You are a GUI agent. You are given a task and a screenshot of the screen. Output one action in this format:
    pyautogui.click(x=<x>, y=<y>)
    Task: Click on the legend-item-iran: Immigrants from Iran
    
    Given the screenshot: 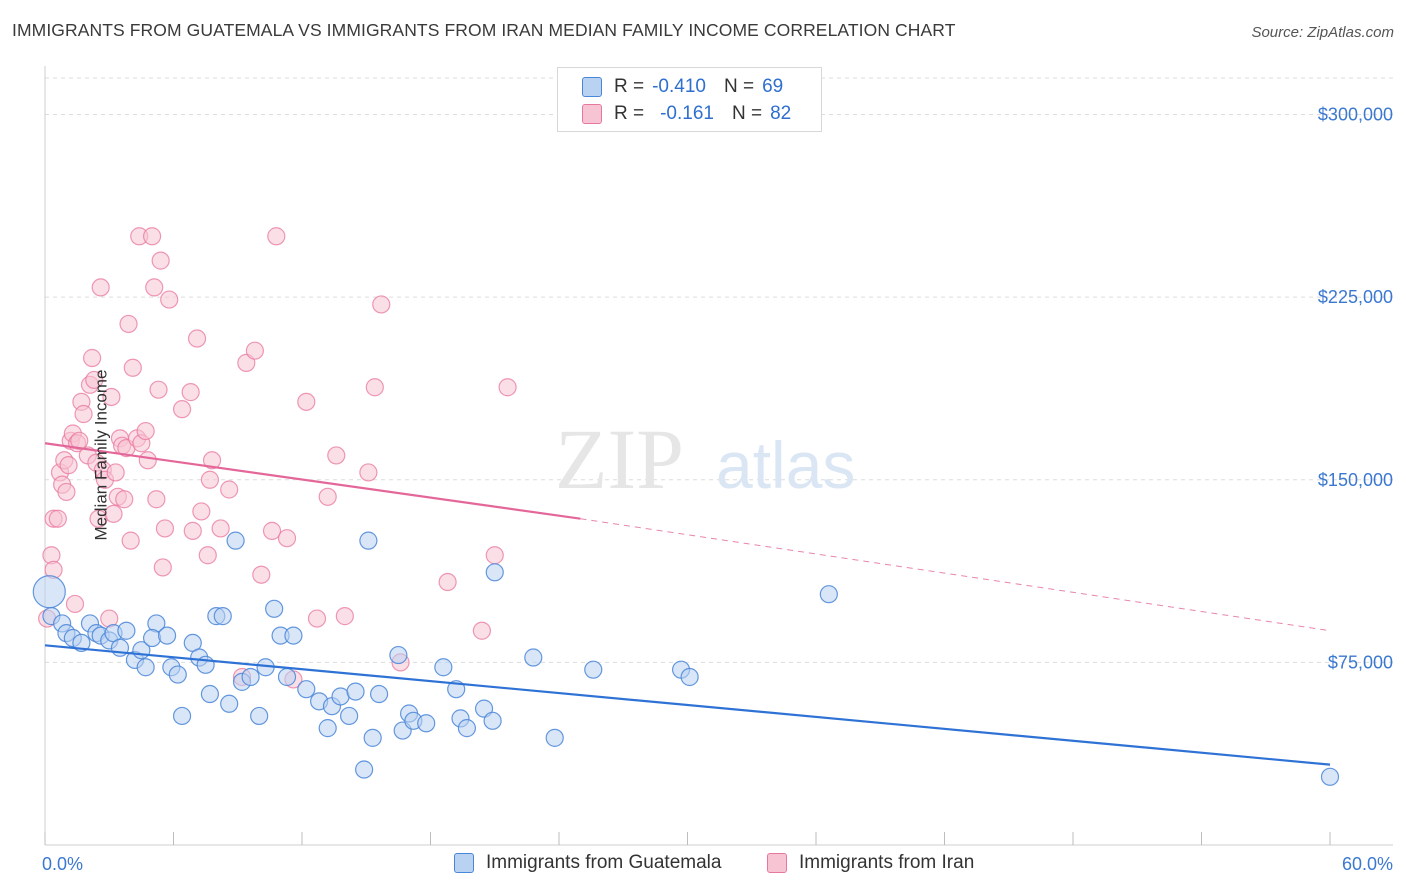 What is the action you would take?
    pyautogui.click(x=870, y=863)
    